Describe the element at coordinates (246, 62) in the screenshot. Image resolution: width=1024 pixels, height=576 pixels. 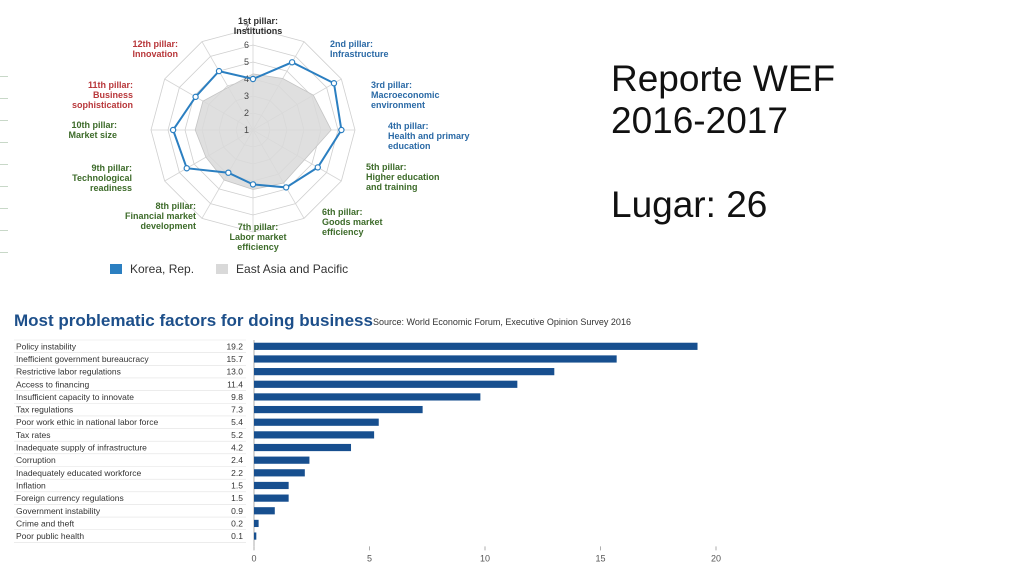
I see `radar-tick-label: 5` at that location.